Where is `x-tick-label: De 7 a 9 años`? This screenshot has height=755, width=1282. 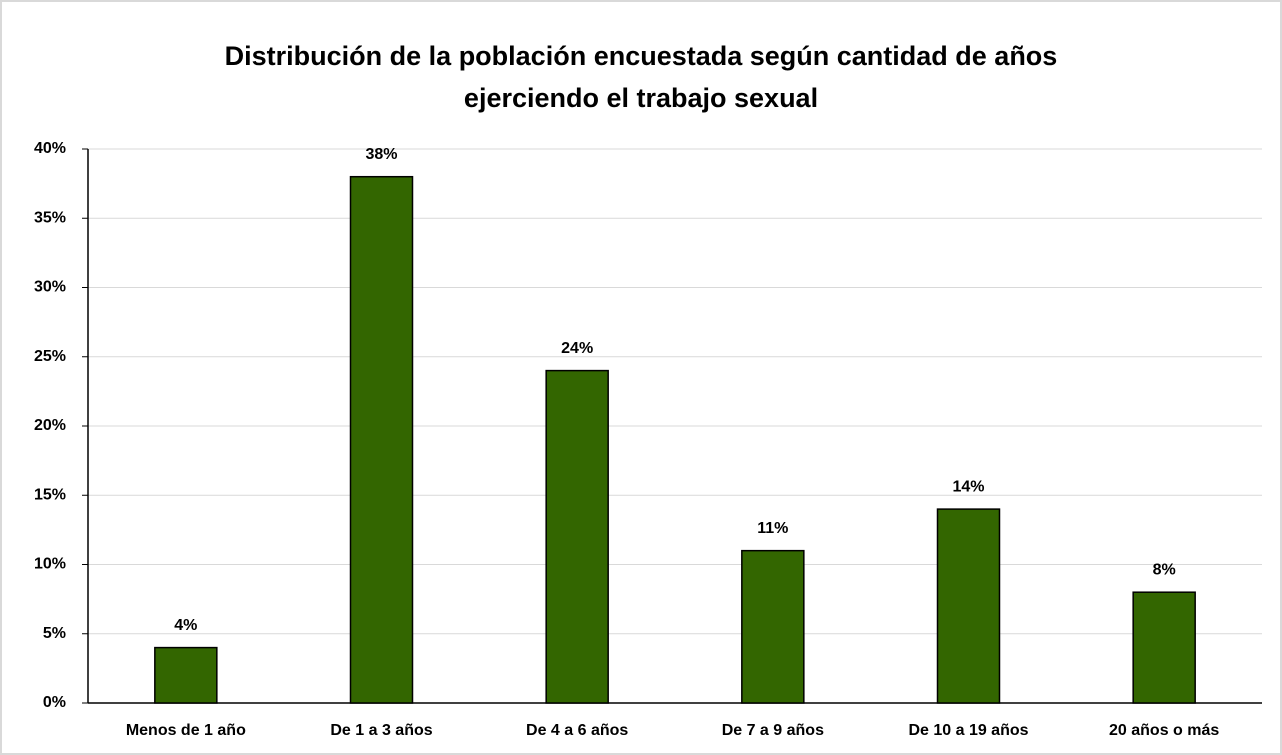
x-tick-label: De 7 a 9 años is located at coordinates (773, 730).